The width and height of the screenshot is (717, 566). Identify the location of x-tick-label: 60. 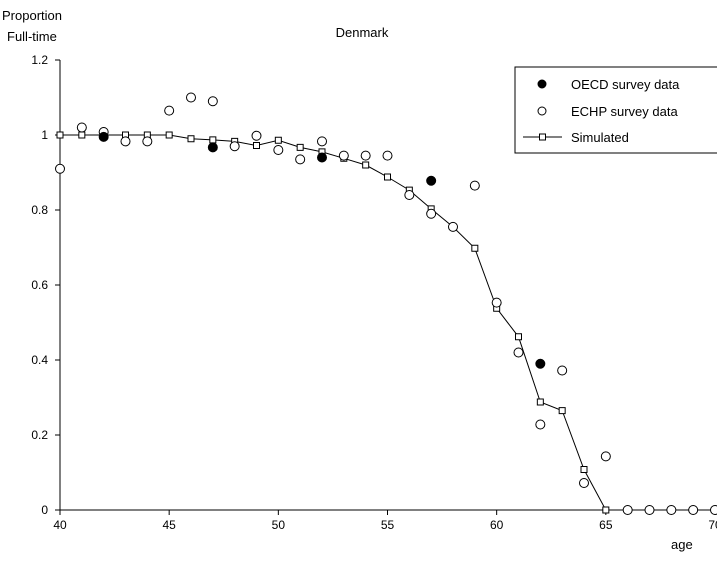
(497, 525).